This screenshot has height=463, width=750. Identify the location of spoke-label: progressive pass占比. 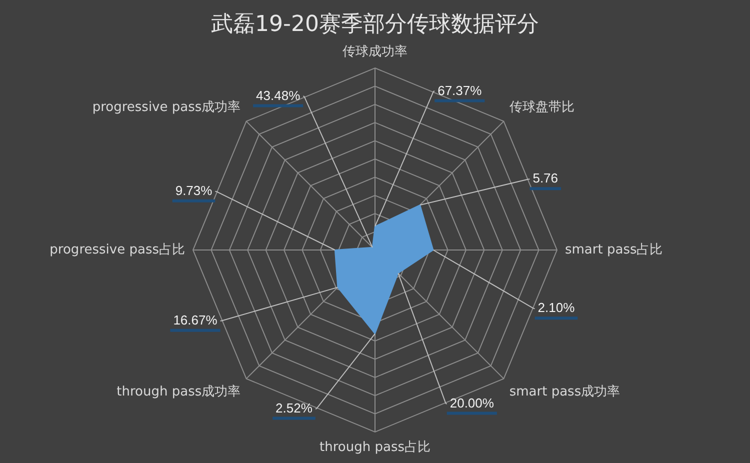
(117, 250).